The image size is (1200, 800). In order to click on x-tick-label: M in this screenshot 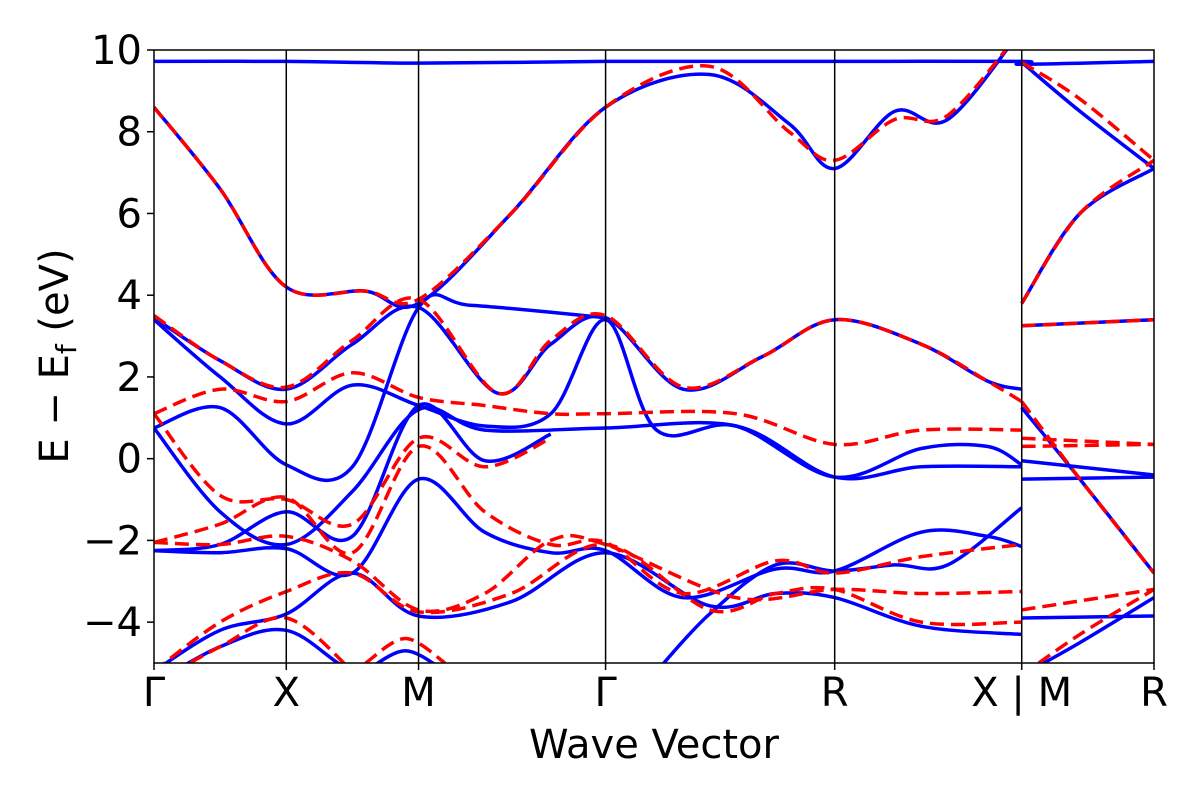, I will do `click(418, 693)`.